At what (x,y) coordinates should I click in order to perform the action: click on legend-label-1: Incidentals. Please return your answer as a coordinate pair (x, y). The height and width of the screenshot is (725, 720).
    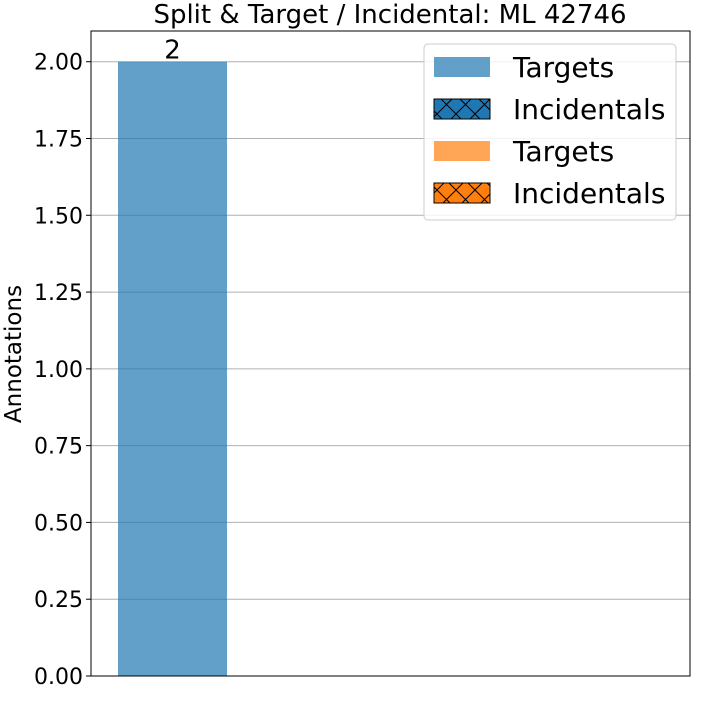
    Looking at the image, I should click on (589, 109).